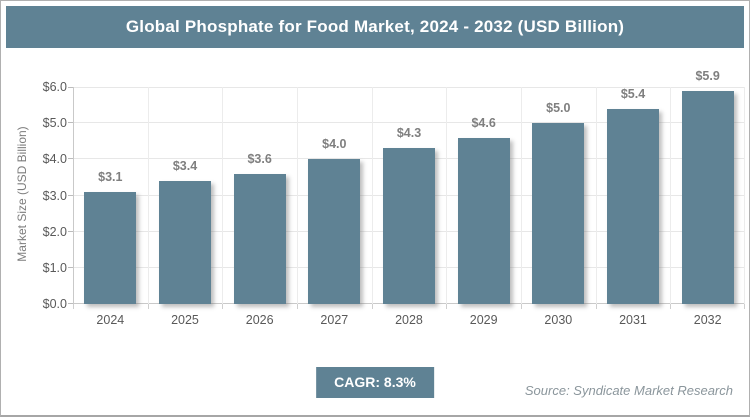 Image resolution: width=750 pixels, height=417 pixels. Describe the element at coordinates (628, 390) in the screenshot. I see `source-text: Source: Syndicate Market Research` at that location.